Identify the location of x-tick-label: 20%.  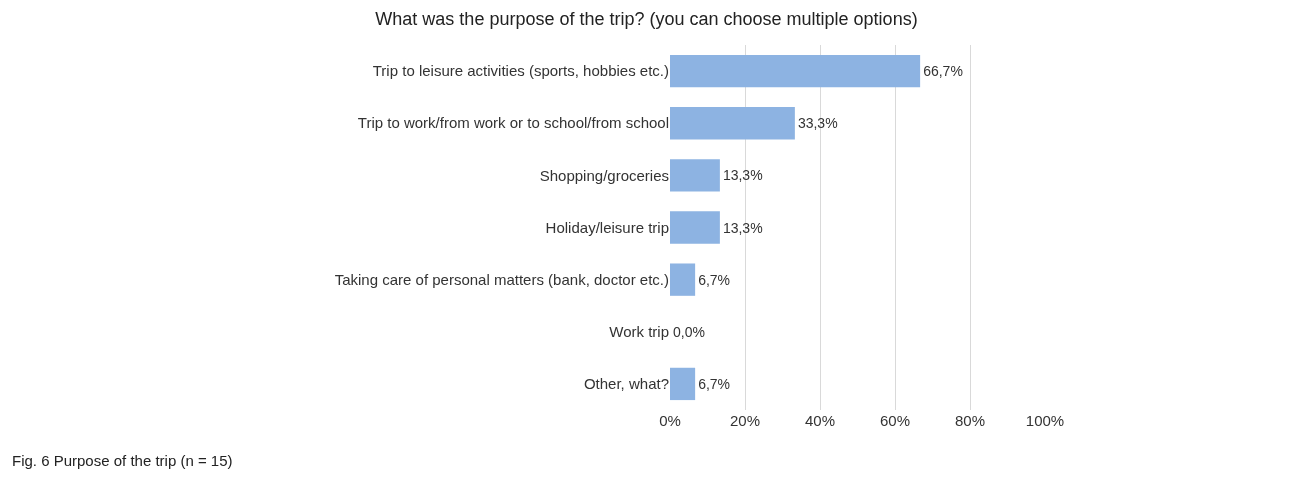
(745, 420).